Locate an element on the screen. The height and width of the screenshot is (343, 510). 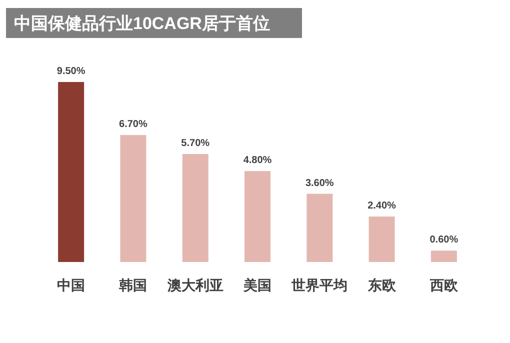
data-label: 2.40% is located at coordinates (382, 206).